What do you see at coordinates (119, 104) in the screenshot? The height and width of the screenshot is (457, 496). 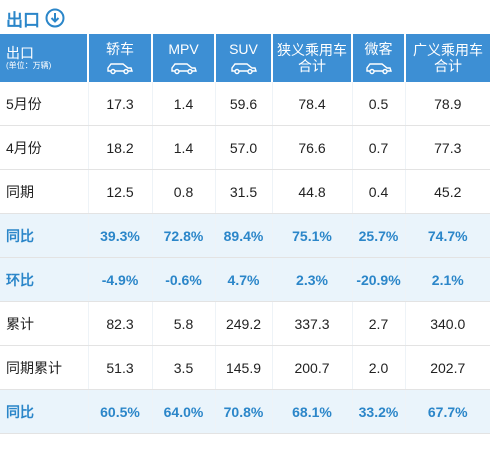 I see `cell: 17.3` at bounding box center [119, 104].